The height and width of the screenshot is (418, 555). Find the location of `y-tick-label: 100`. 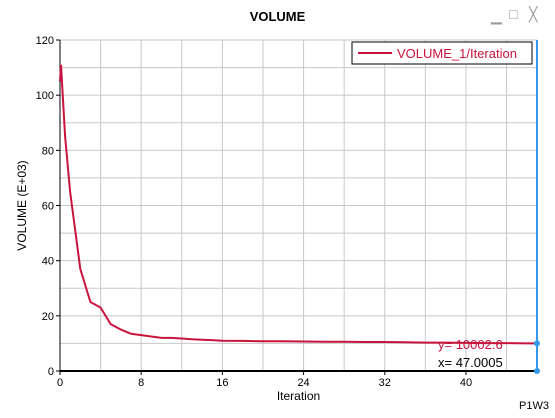

y-tick-label: 100 is located at coordinates (45, 96).